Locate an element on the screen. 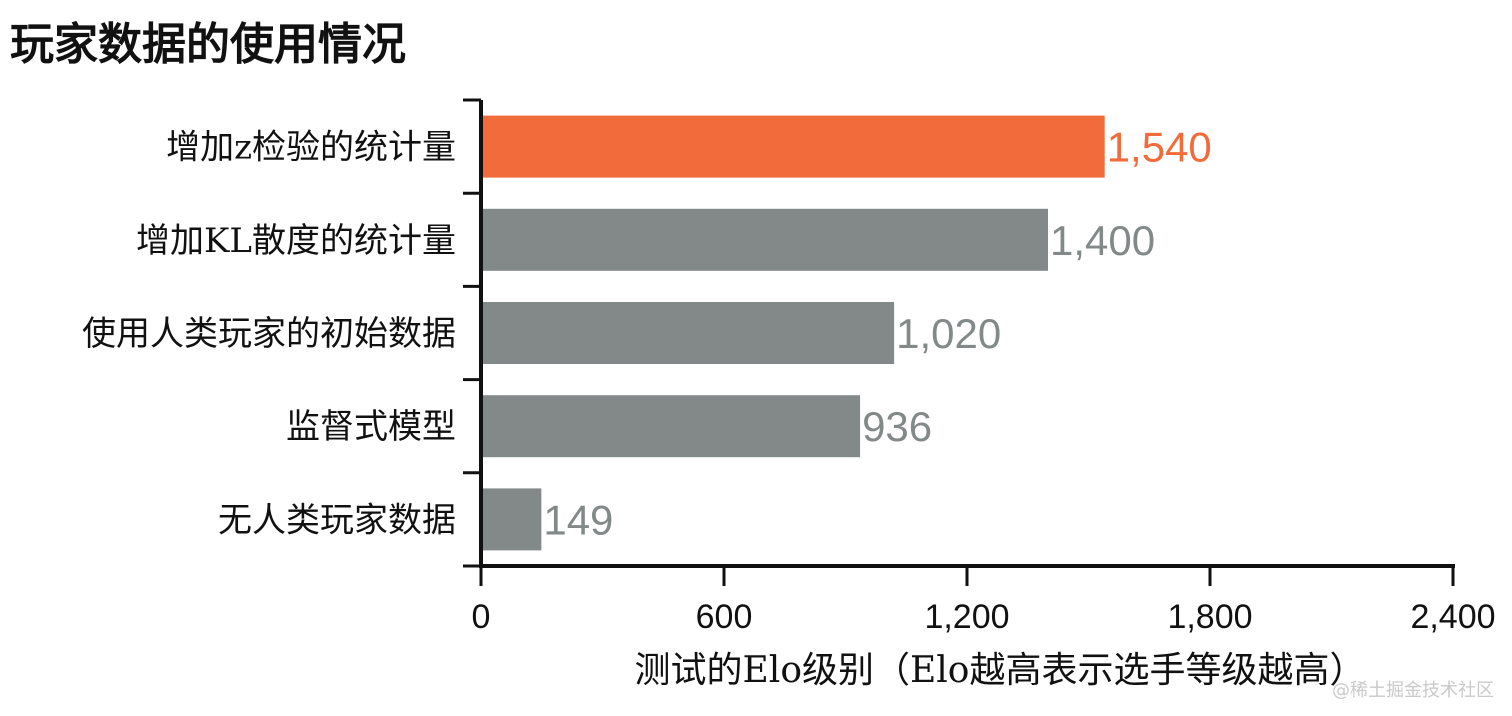 The width and height of the screenshot is (1512, 716). bar-value-label: 1,540 is located at coordinates (1159, 147).